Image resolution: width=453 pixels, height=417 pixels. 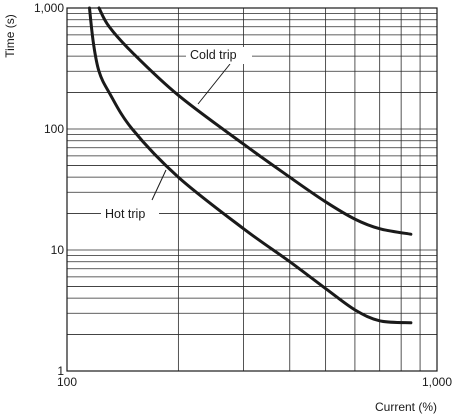 I want to click on x-tick-label: 100, so click(x=67, y=382).